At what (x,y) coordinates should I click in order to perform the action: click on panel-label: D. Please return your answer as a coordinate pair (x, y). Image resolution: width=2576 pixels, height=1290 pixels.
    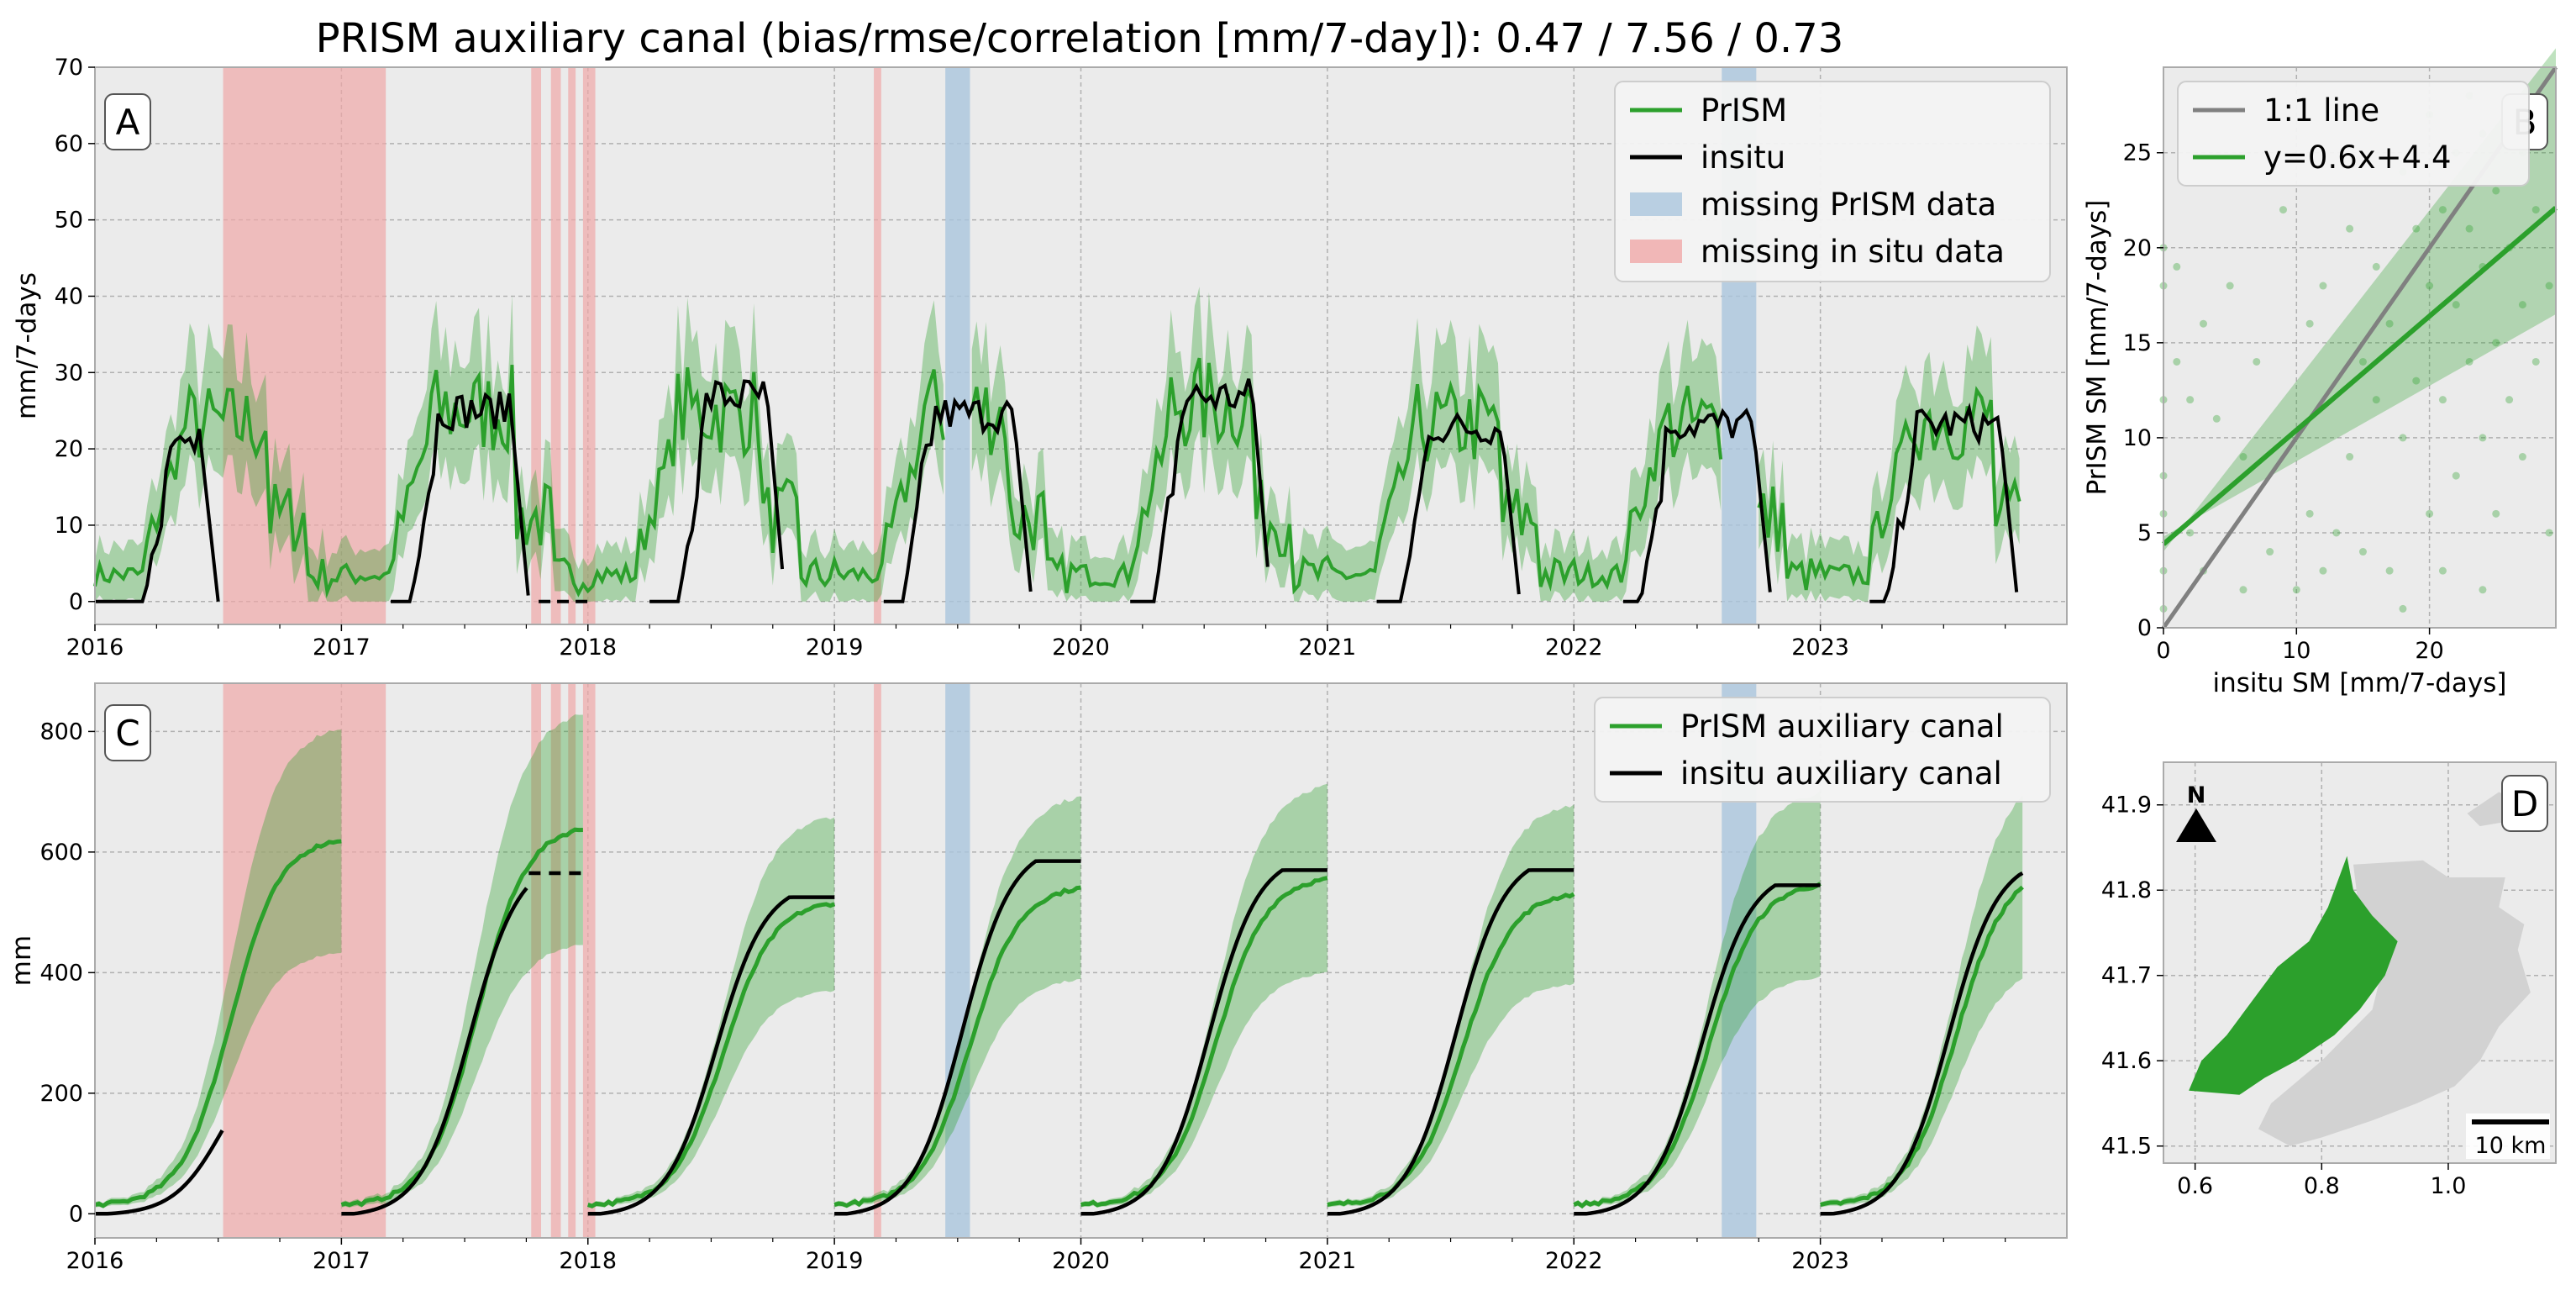
    Looking at the image, I should click on (2524, 803).